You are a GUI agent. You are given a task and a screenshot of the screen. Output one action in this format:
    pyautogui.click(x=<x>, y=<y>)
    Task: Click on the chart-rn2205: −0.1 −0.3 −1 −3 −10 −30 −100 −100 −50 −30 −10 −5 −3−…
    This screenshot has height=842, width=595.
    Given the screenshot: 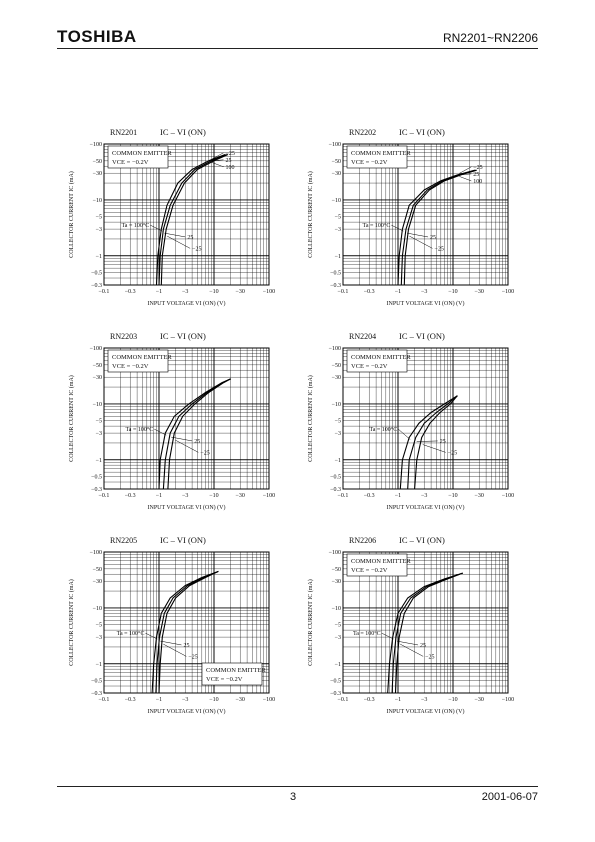 What is the action you would take?
    pyautogui.click(x=182, y=625)
    